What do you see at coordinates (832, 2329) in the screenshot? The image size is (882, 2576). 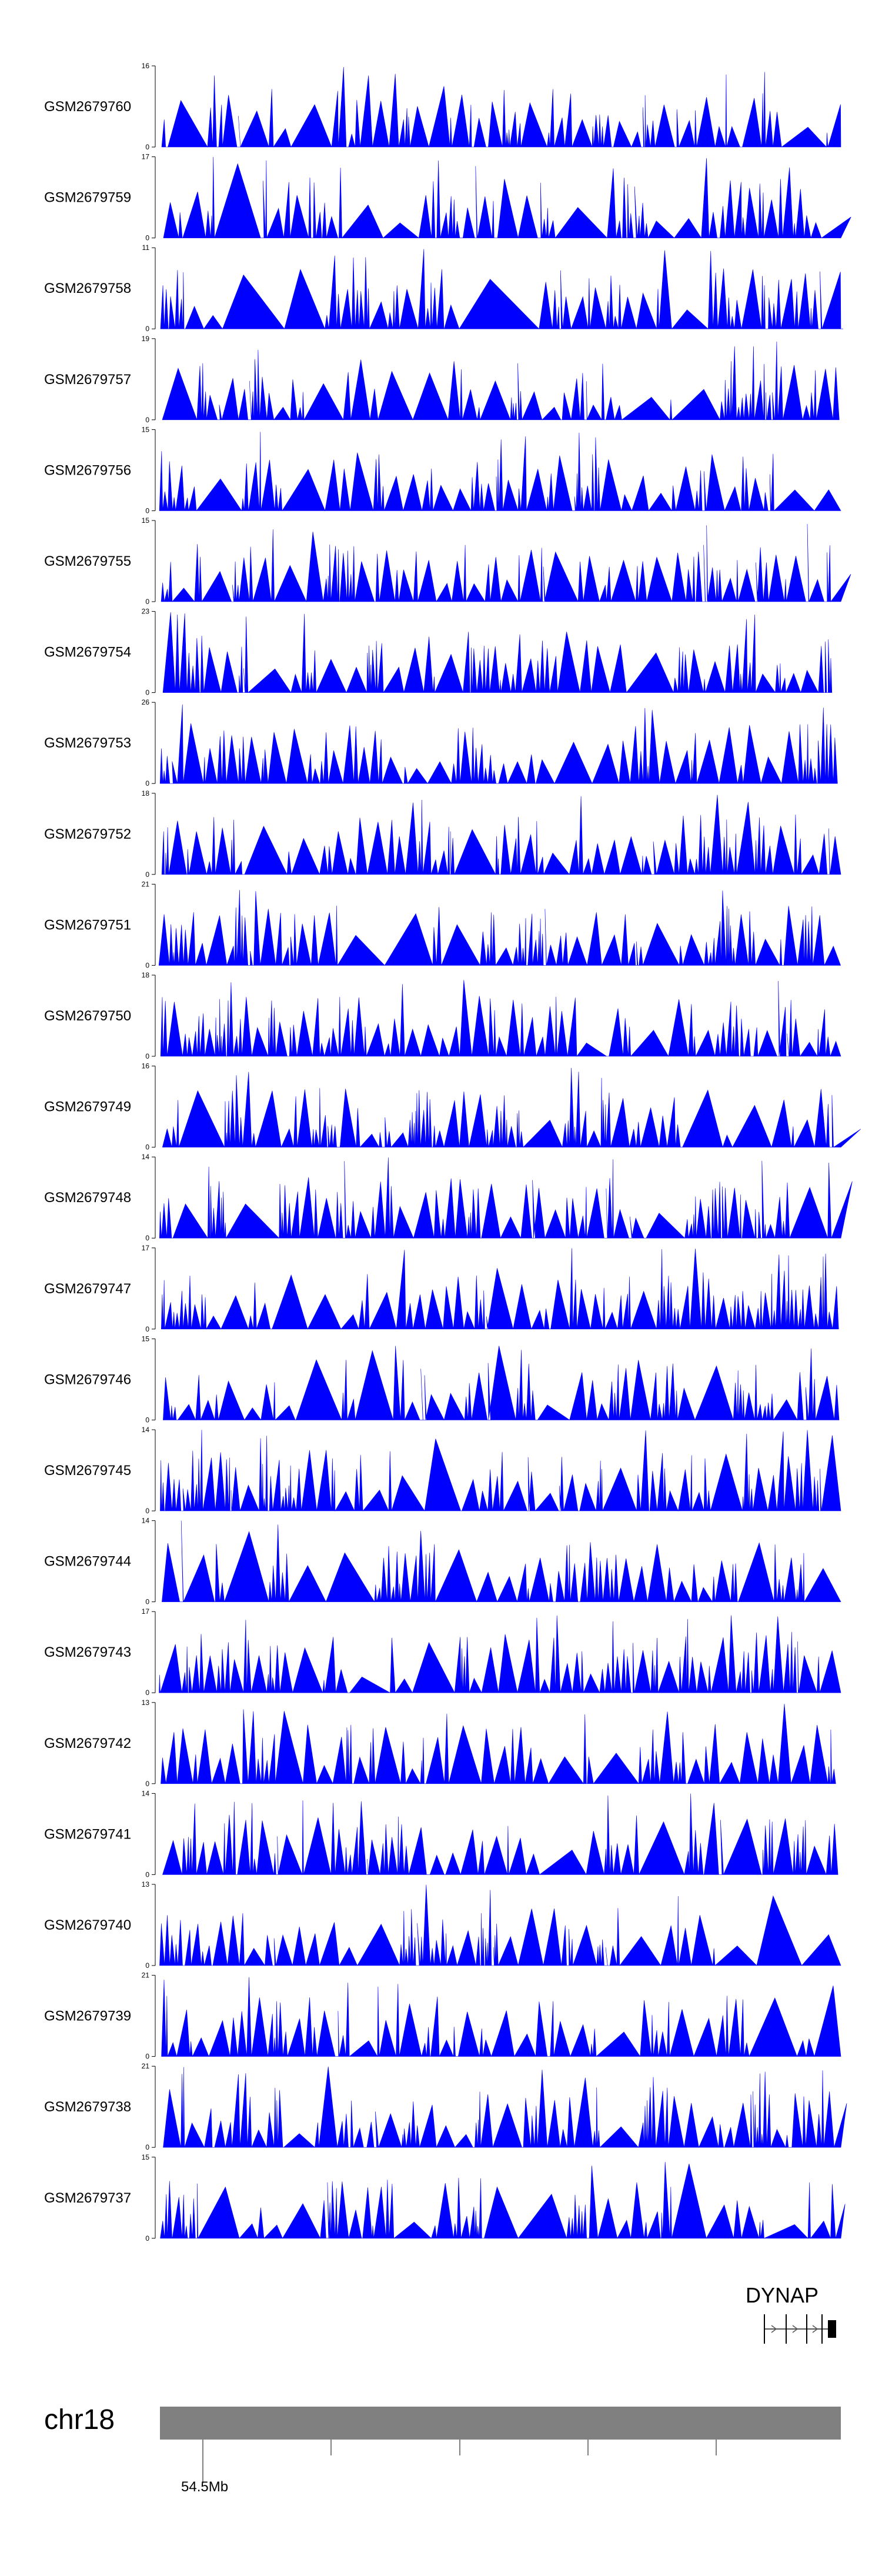 I see `gene-exon-thick` at bounding box center [832, 2329].